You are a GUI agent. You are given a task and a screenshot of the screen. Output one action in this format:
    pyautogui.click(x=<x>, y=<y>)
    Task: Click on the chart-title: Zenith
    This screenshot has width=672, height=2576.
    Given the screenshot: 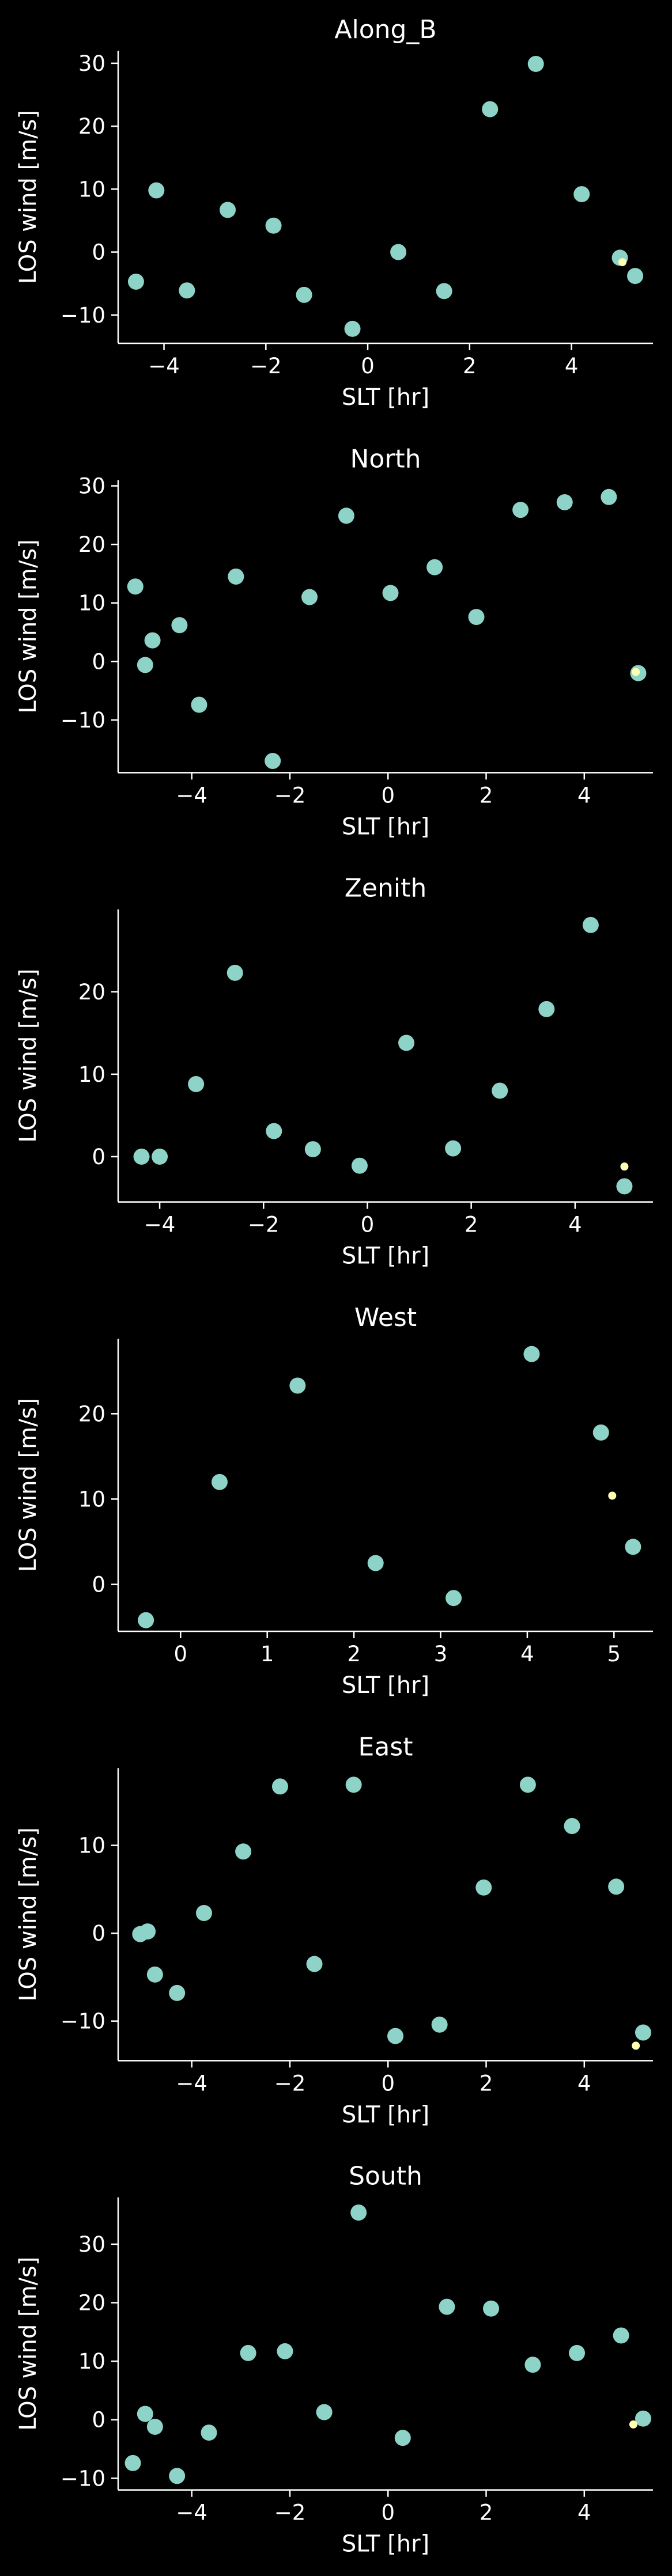 What is the action you would take?
    pyautogui.click(x=386, y=889)
    